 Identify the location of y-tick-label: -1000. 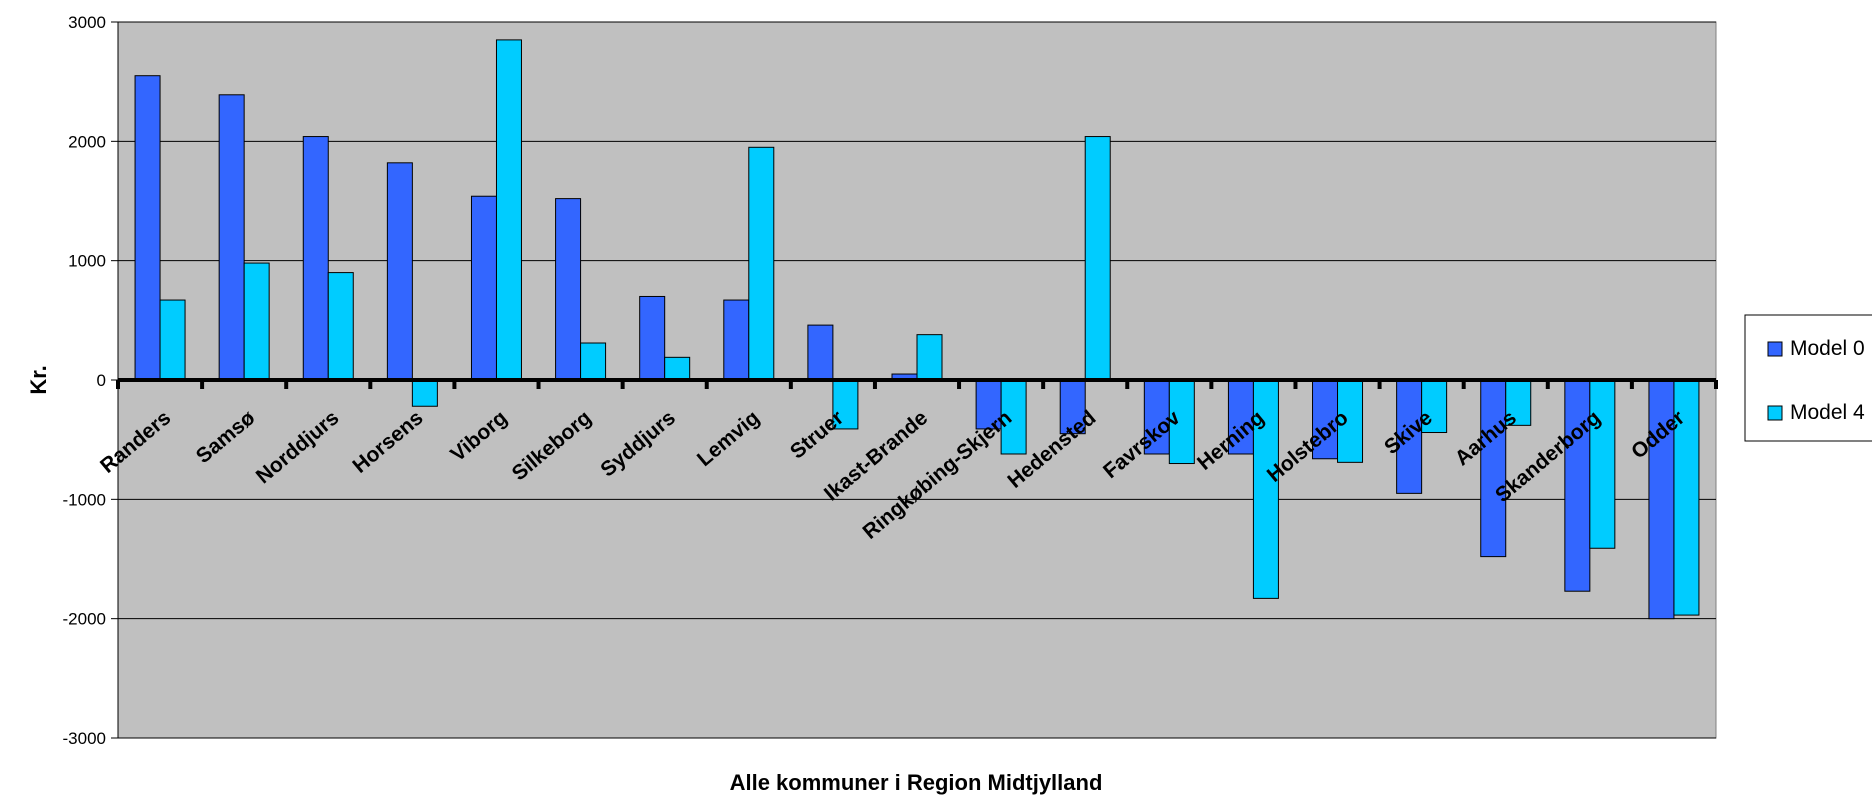
(84, 499).